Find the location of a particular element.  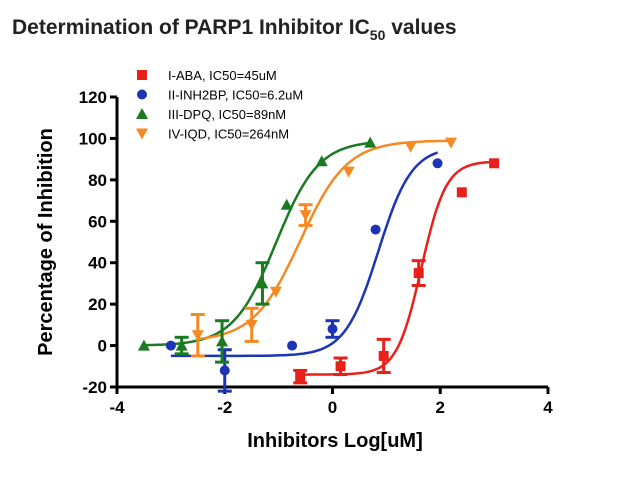

x-tick-label: 2 is located at coordinates (440, 407).